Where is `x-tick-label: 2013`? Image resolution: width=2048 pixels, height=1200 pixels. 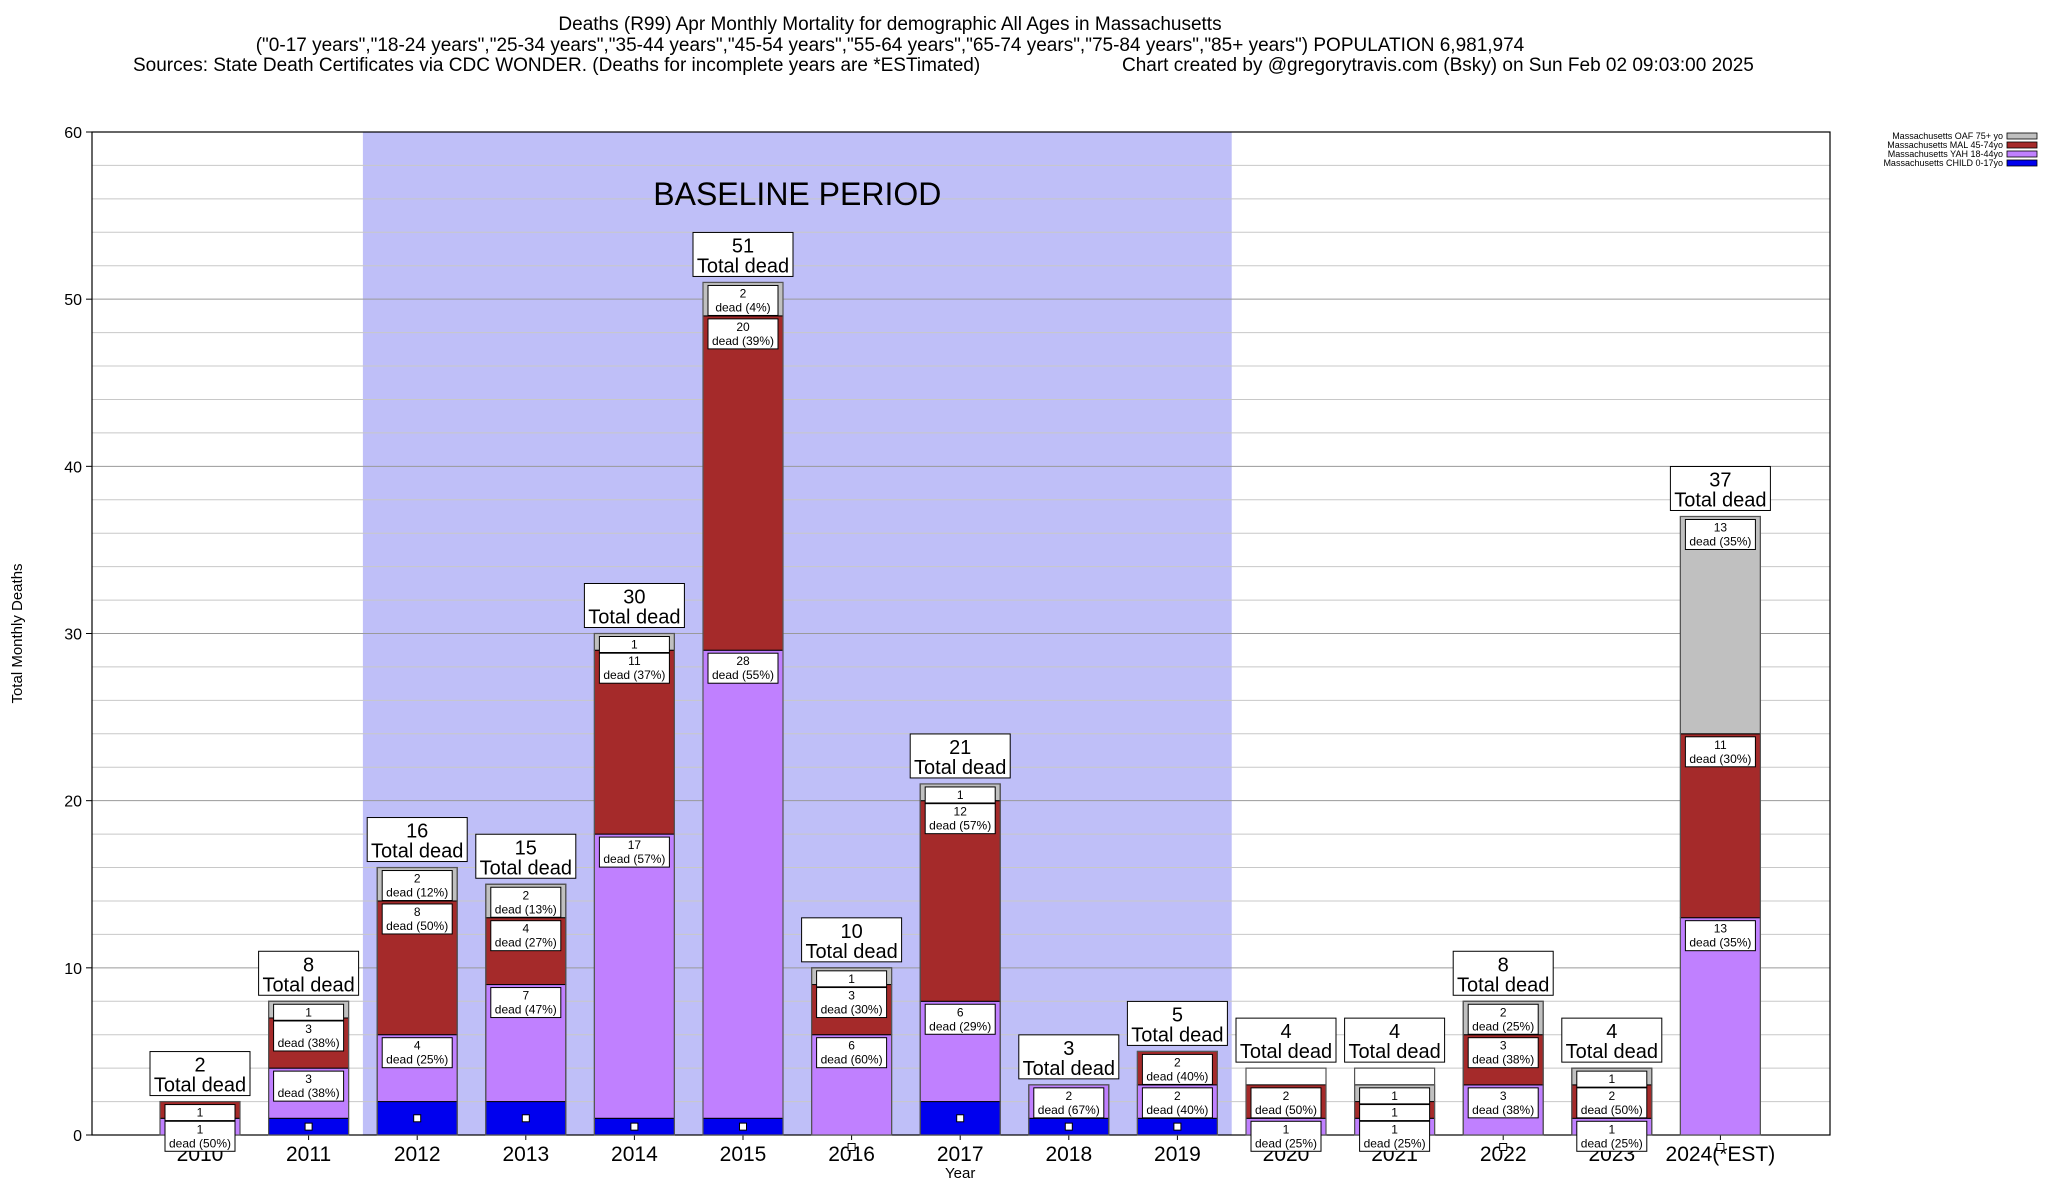 x-tick-label: 2013 is located at coordinates (525, 1154).